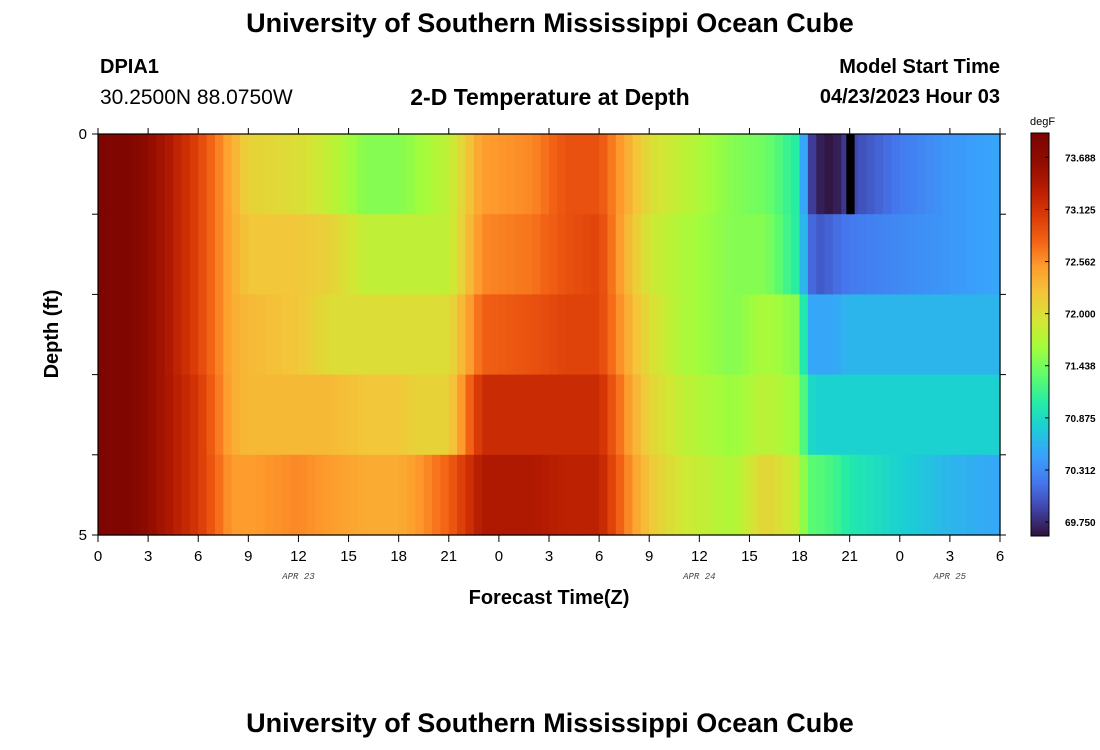 The height and width of the screenshot is (750, 1100). I want to click on x-axis-title: Forecast Time(Z), so click(549, 598).